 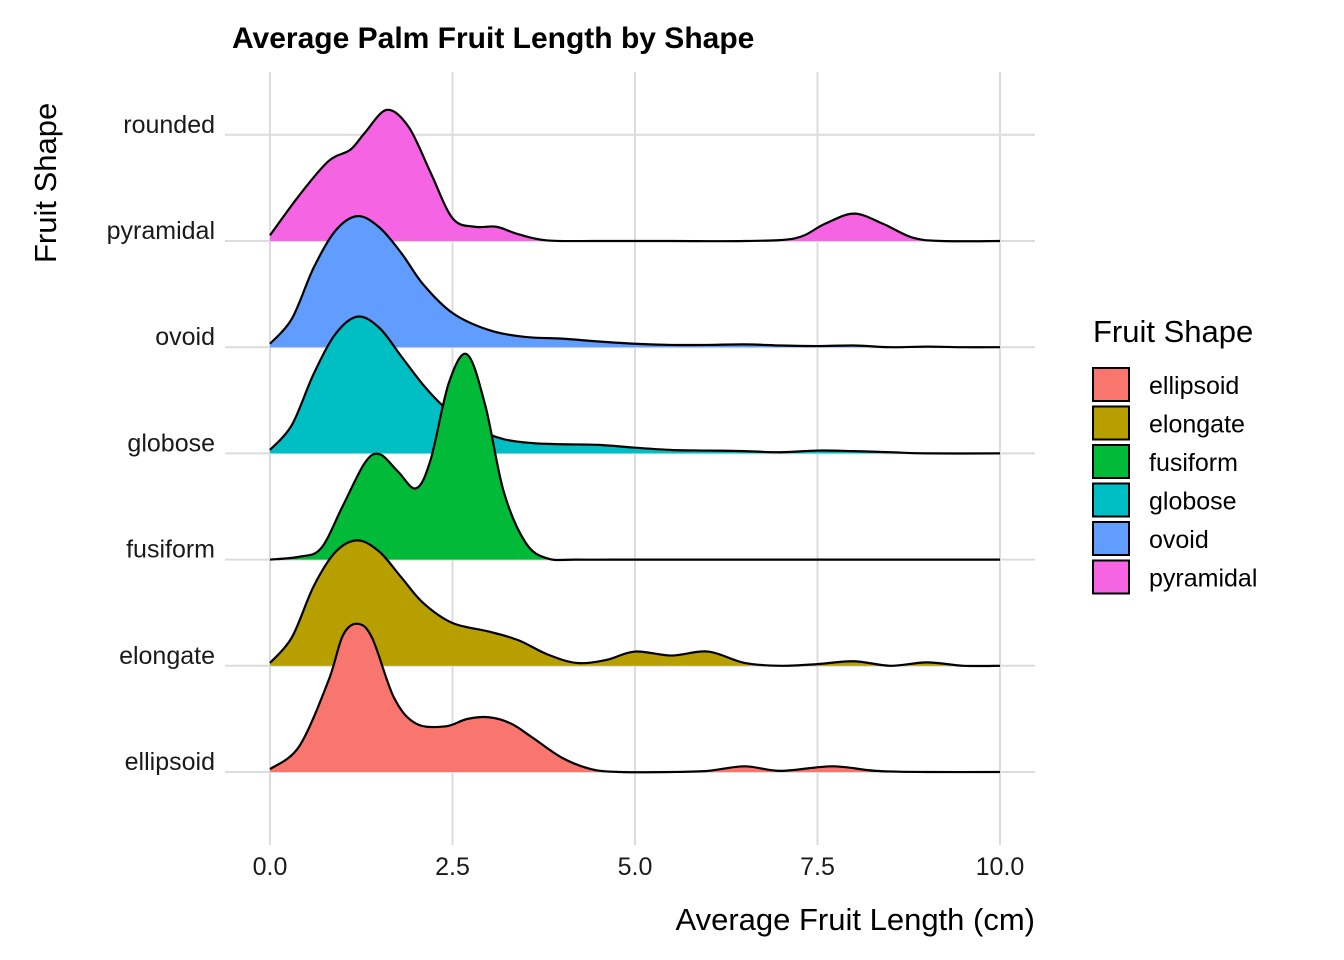 What do you see at coordinates (635, 867) in the screenshot?
I see `x-tick-label: 5.0` at bounding box center [635, 867].